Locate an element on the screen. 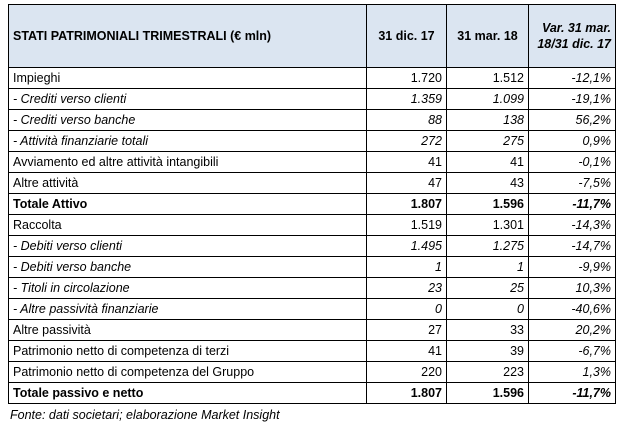  value-cell: 0,9% is located at coordinates (572, 141).